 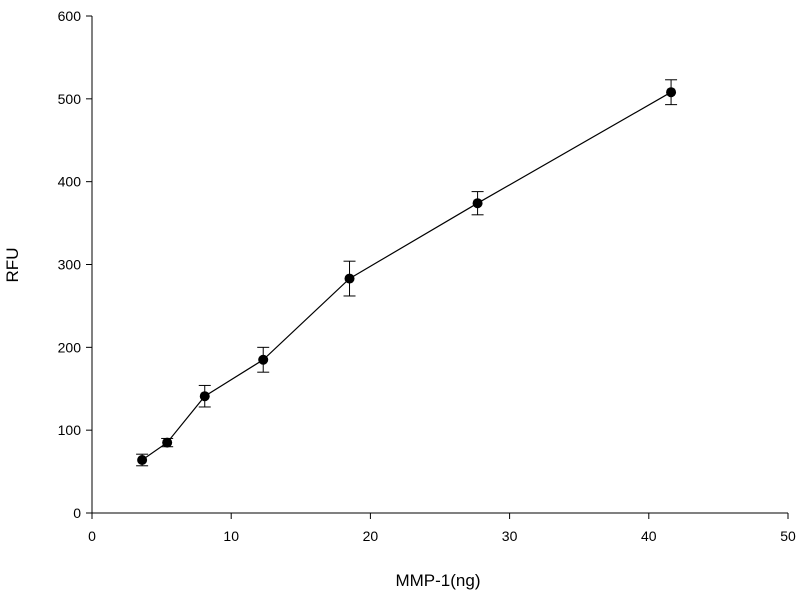 What do you see at coordinates (649, 536) in the screenshot?
I see `x-tick-label: 40` at bounding box center [649, 536].